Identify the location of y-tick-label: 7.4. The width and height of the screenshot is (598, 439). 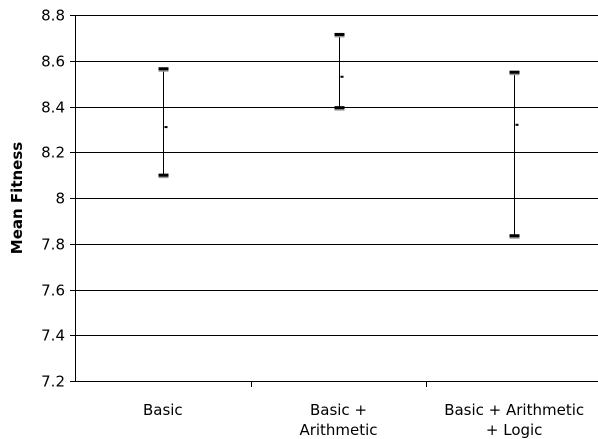
(53, 336).